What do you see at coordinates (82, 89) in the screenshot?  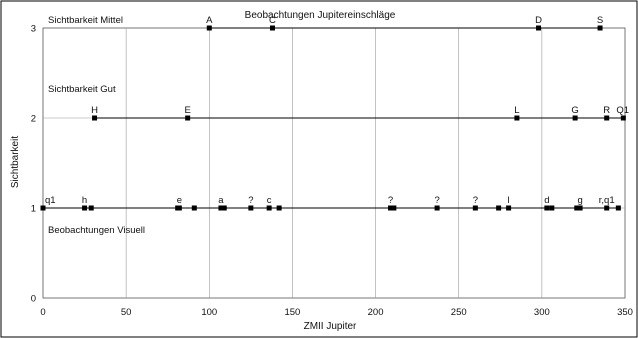 I see `annotation-label: Sichtbarkeit Gut` at bounding box center [82, 89].